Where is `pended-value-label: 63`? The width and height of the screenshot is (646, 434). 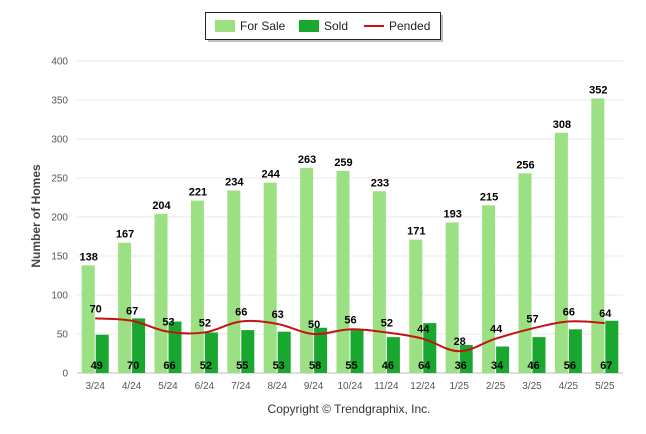 pended-value-label: 63 is located at coordinates (278, 315).